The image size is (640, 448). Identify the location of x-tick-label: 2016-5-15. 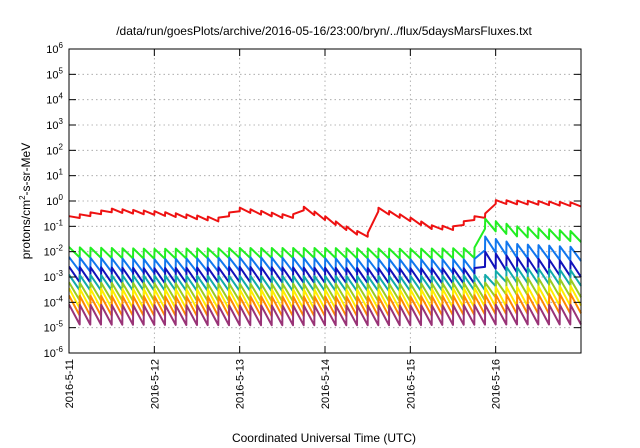
(411, 384).